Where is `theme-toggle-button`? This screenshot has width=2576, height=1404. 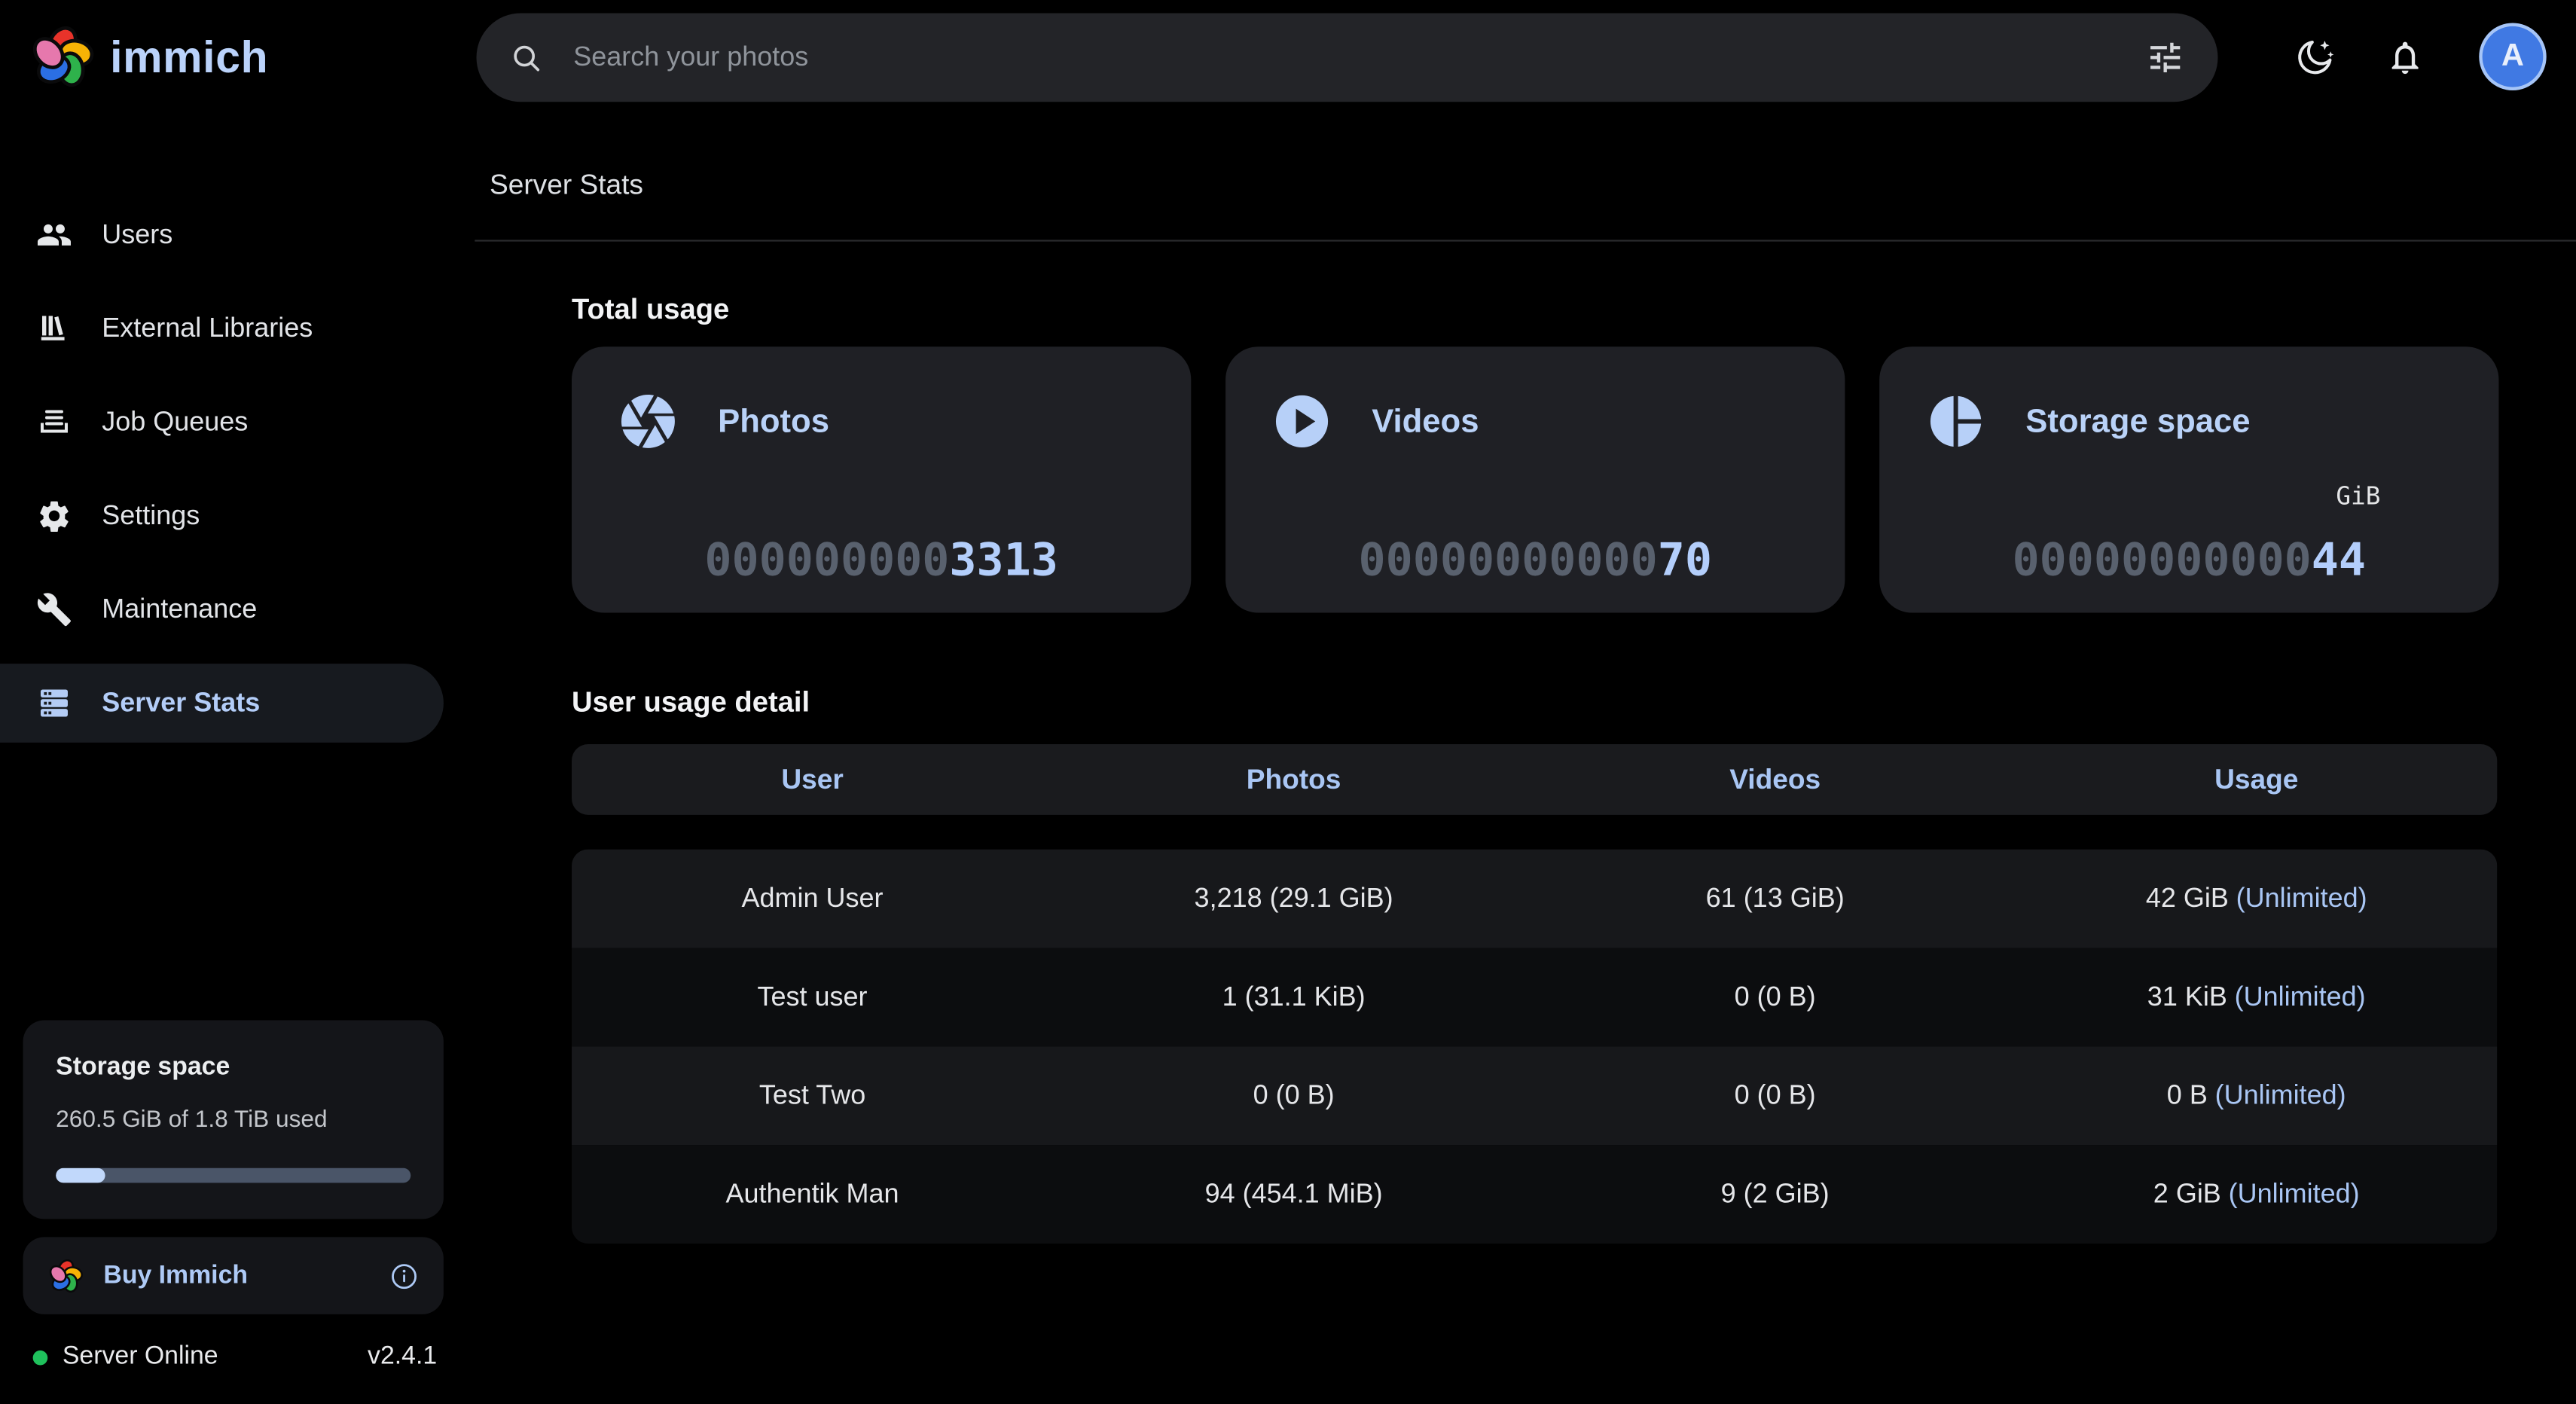
theme-toggle-button is located at coordinates (2315, 57).